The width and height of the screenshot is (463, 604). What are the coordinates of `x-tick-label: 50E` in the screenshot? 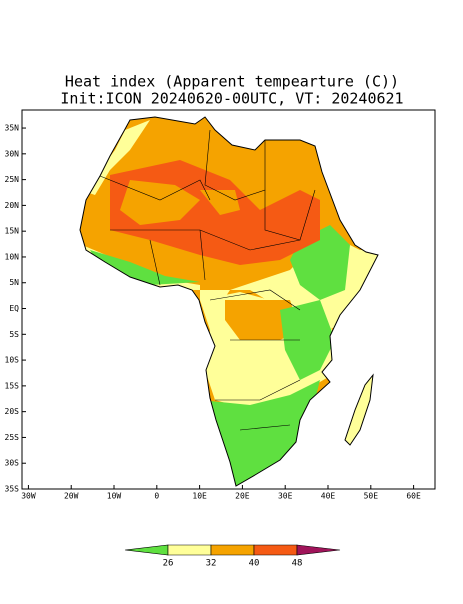 It's located at (371, 496).